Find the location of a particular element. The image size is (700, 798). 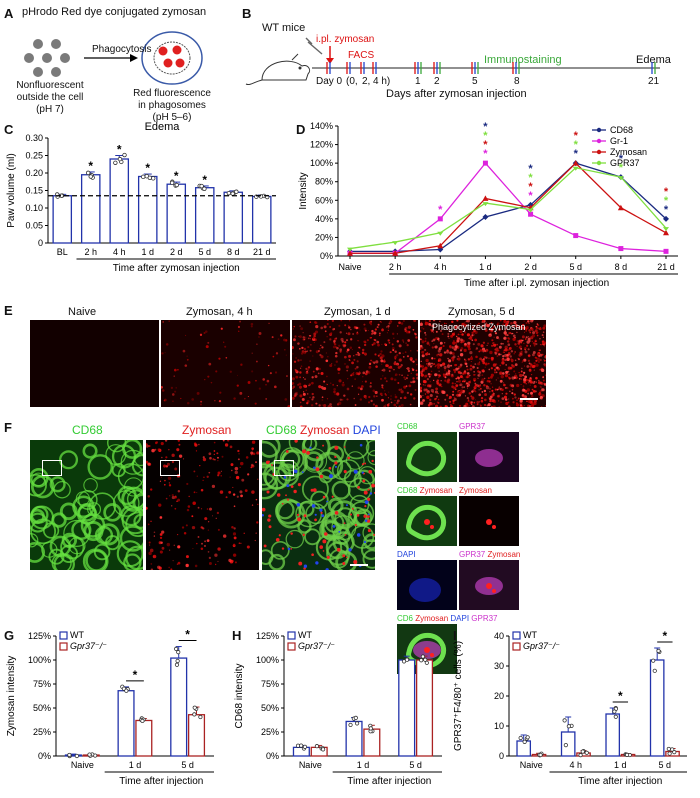

chart-d-xlabel: Time after i.pl. zymosan injection is located at coordinates (536, 283).